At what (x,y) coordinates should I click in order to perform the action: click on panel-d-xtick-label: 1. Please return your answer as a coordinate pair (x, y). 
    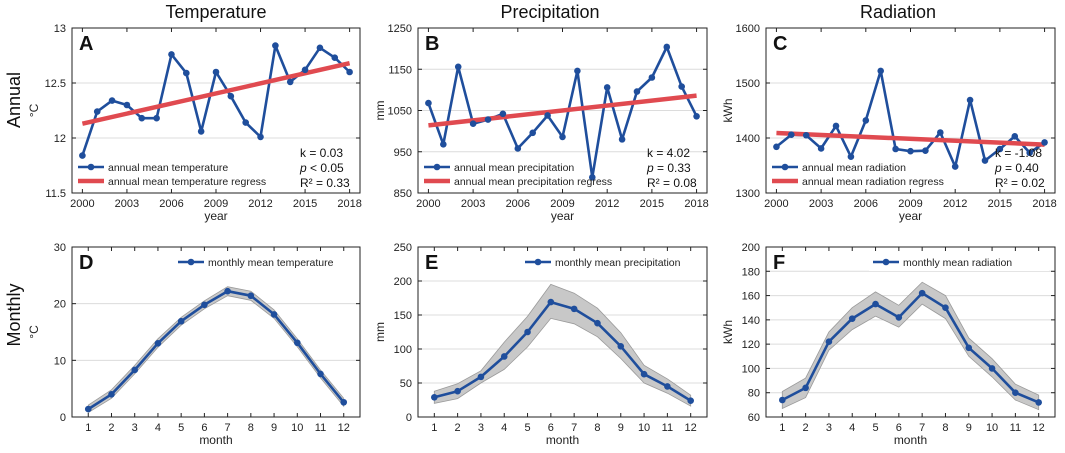
    Looking at the image, I should click on (88, 428).